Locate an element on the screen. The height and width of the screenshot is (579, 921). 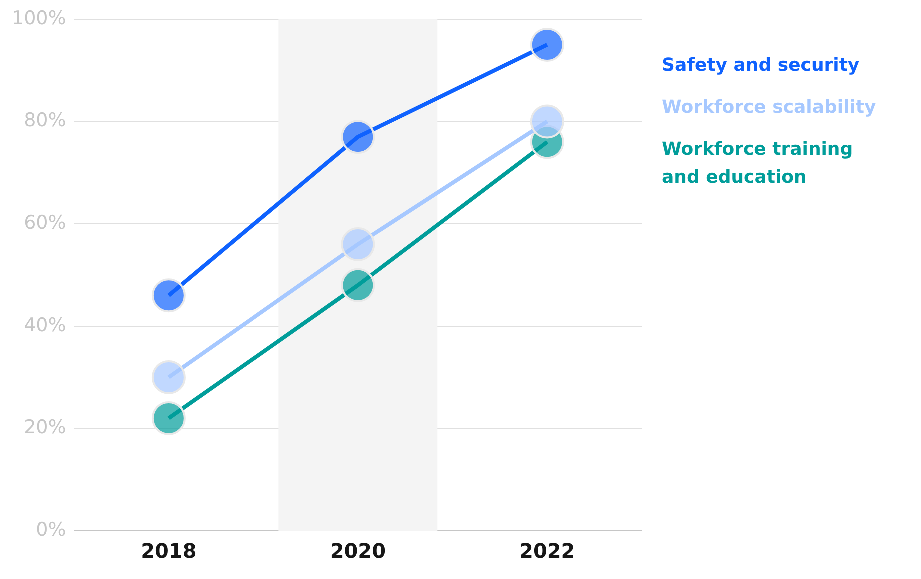
y-tick-label: 60% is located at coordinates (45, 223).